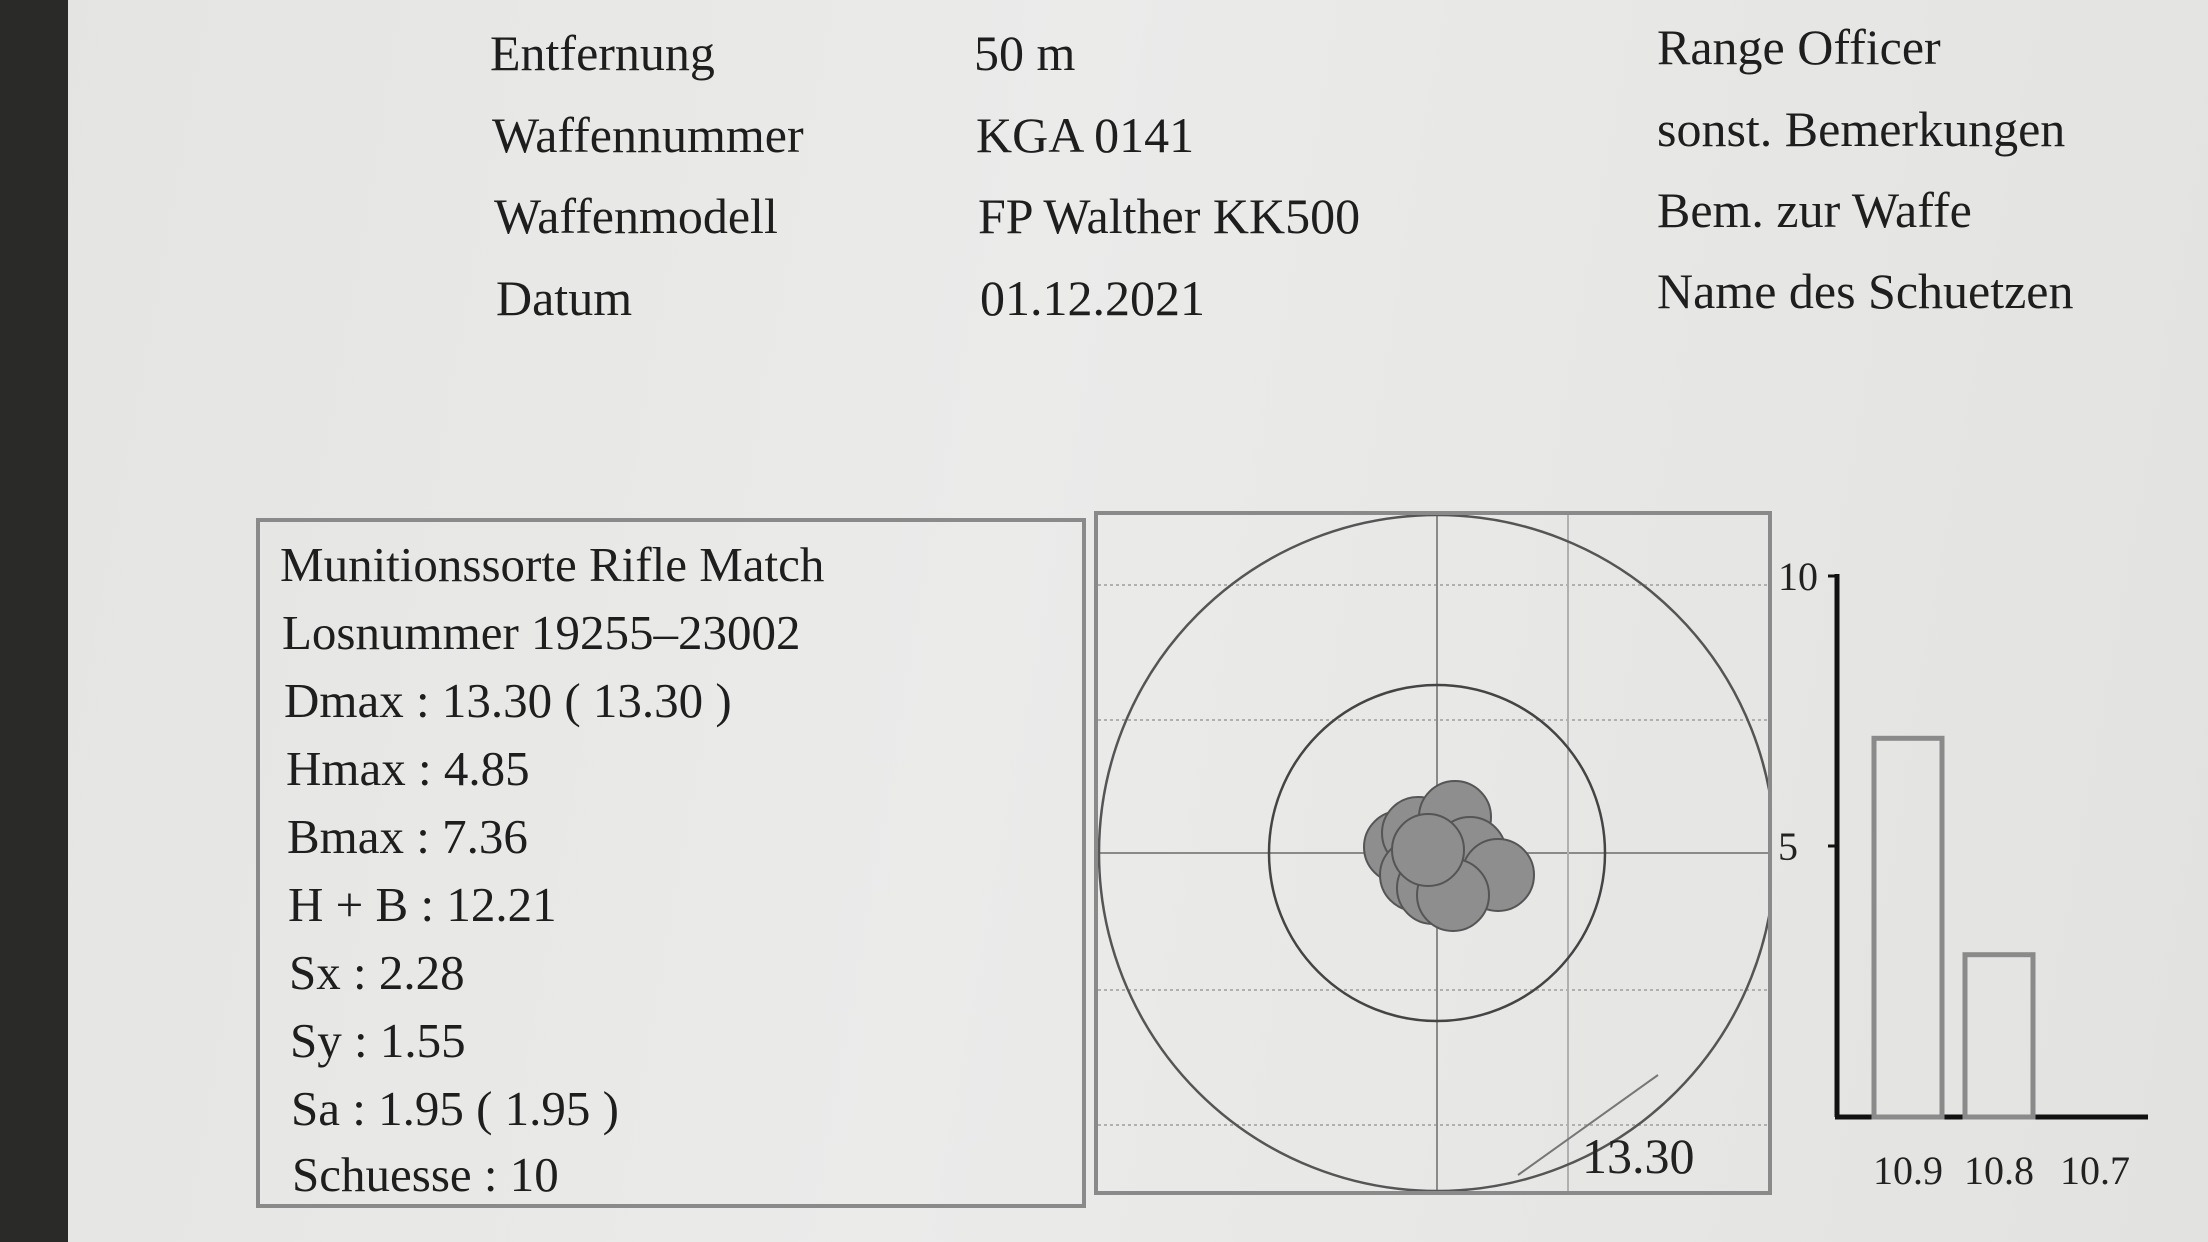 Image resolution: width=2208 pixels, height=1242 pixels. What do you see at coordinates (1963, 873) in the screenshot?
I see `histogram-chart: 10 5 10.910.810.710.` at bounding box center [1963, 873].